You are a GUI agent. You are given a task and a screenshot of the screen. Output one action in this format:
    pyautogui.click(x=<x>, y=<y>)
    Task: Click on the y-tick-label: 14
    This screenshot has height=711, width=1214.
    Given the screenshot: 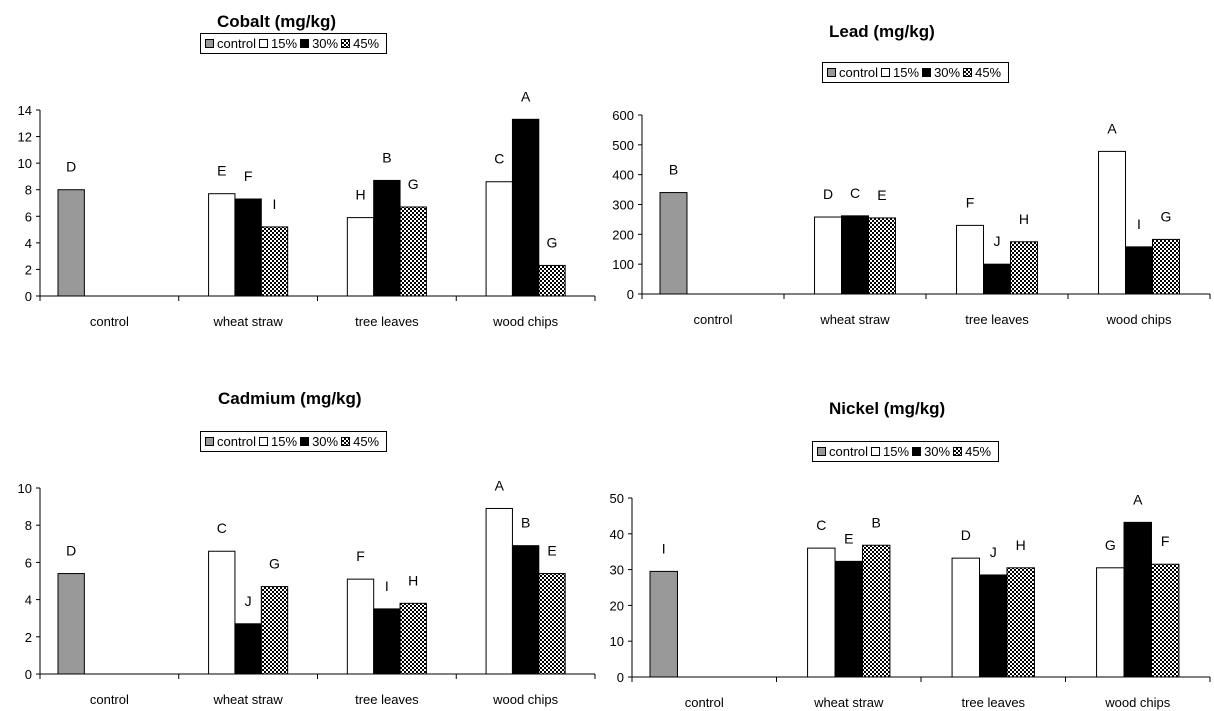 What is the action you would take?
    pyautogui.click(x=25, y=110)
    